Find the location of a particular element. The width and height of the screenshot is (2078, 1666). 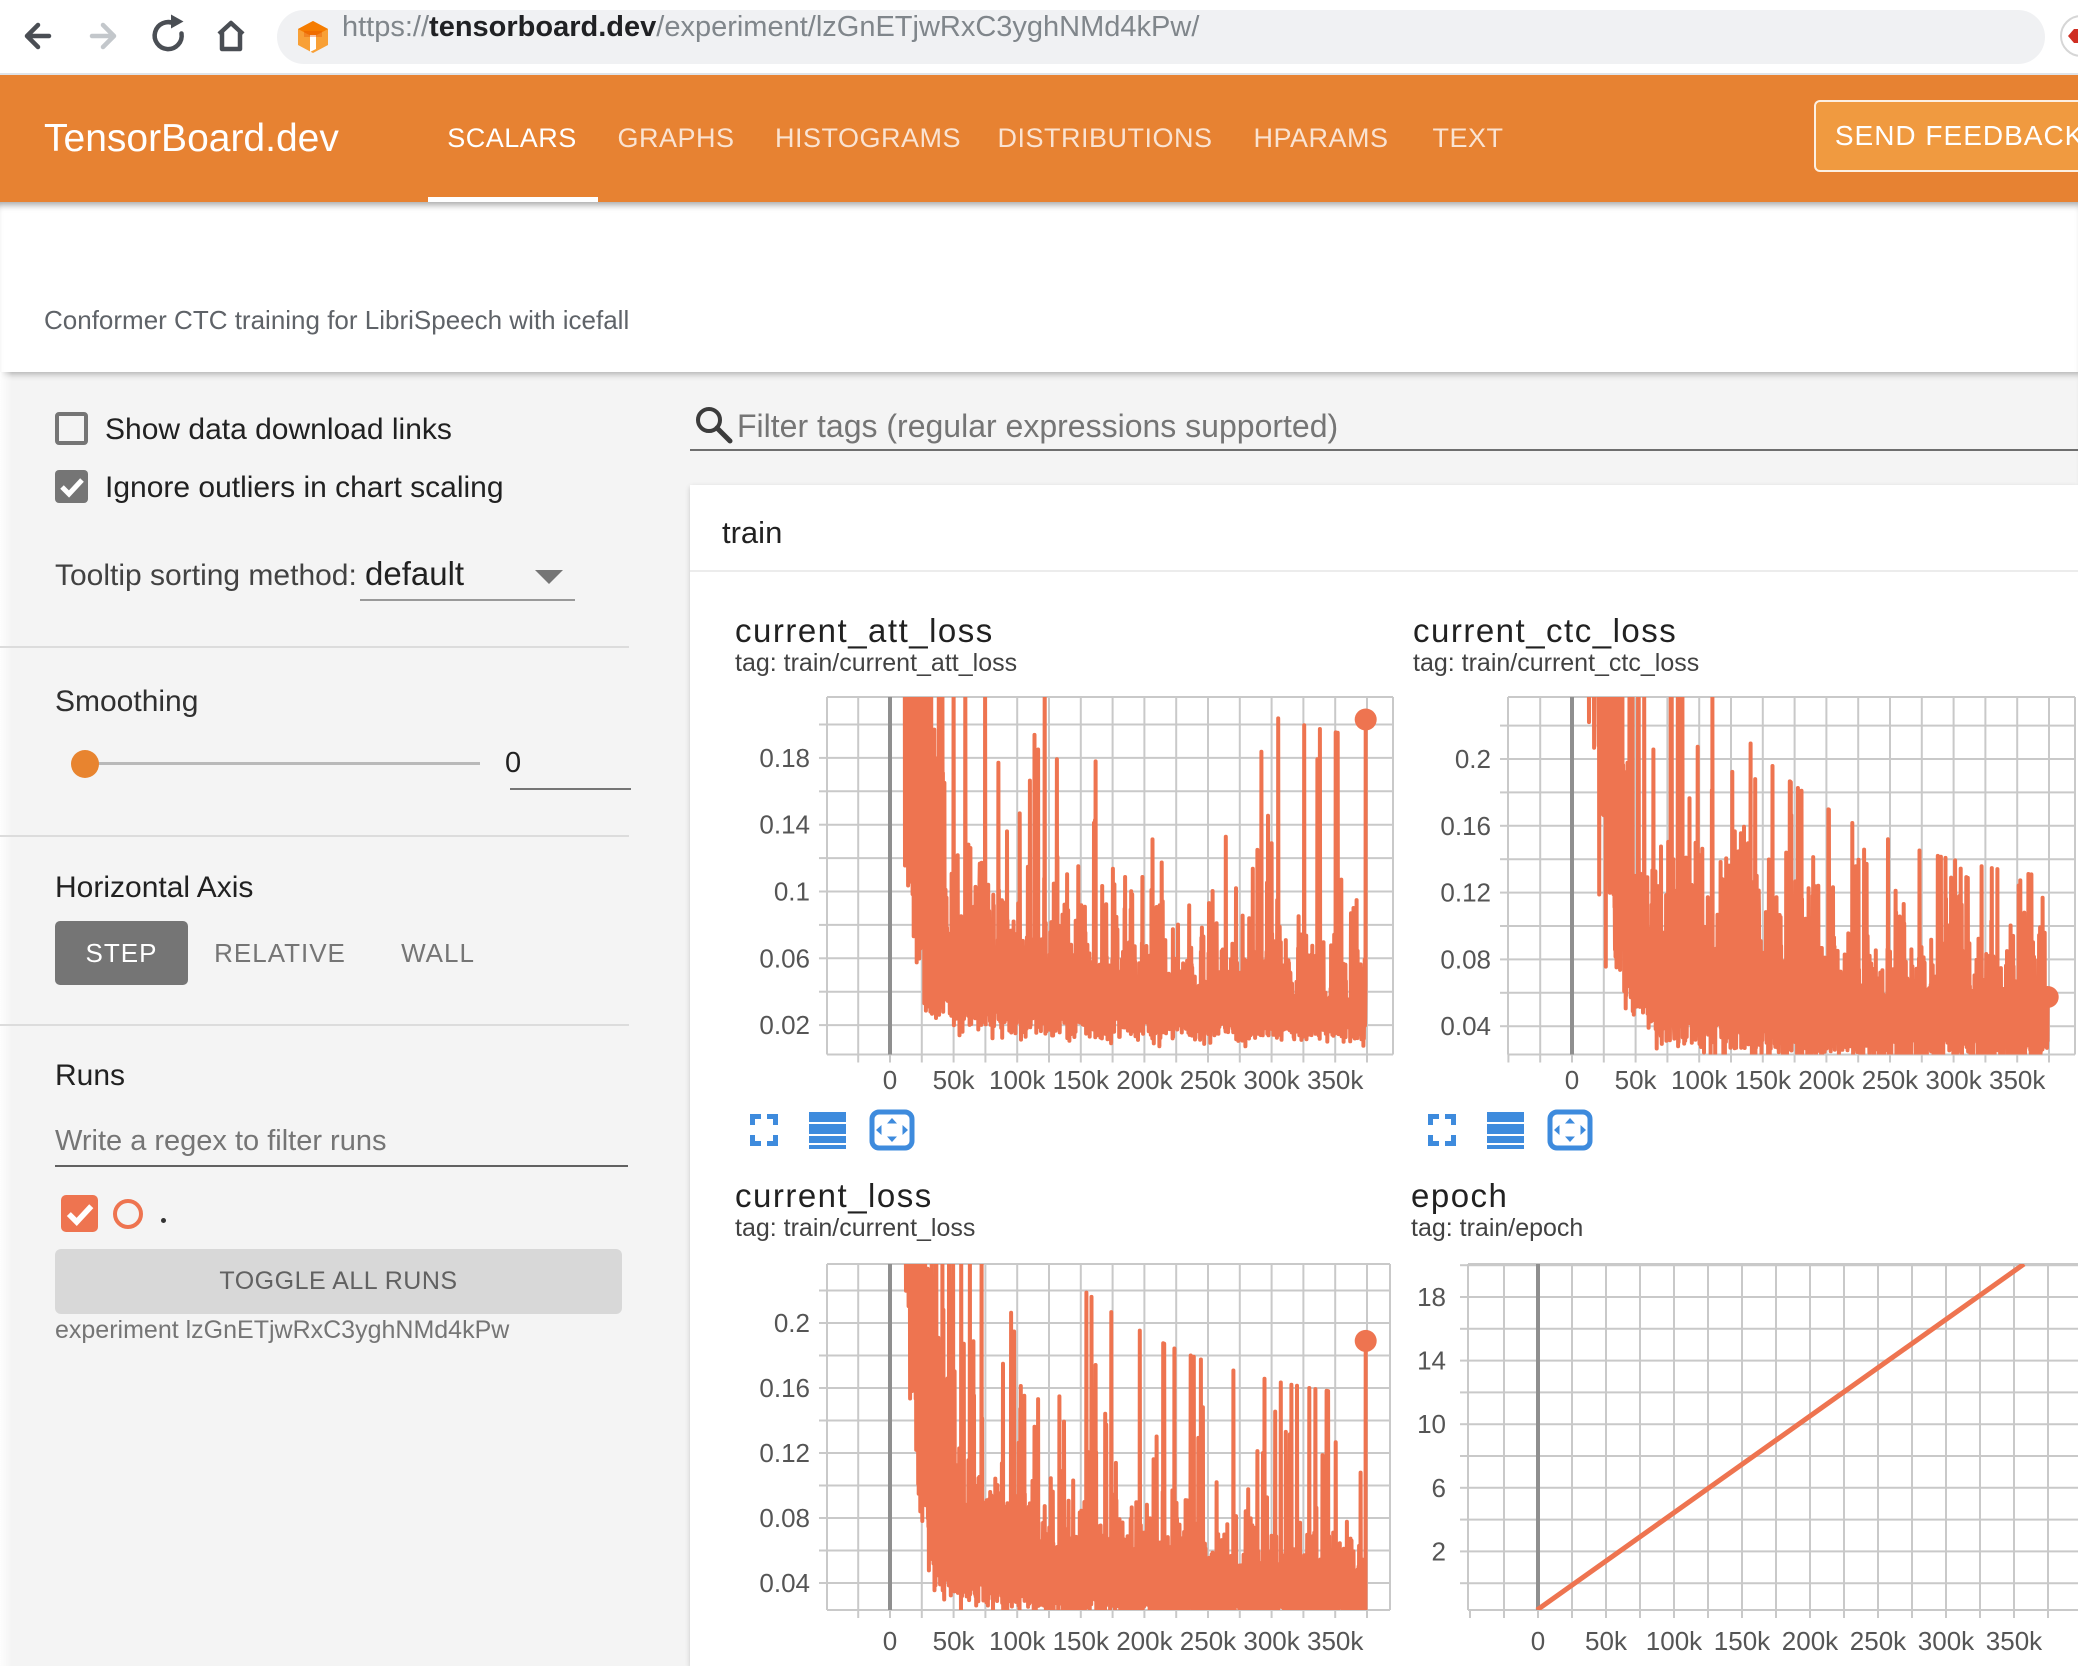

svg-text: 0.06 is located at coordinates (784, 958).